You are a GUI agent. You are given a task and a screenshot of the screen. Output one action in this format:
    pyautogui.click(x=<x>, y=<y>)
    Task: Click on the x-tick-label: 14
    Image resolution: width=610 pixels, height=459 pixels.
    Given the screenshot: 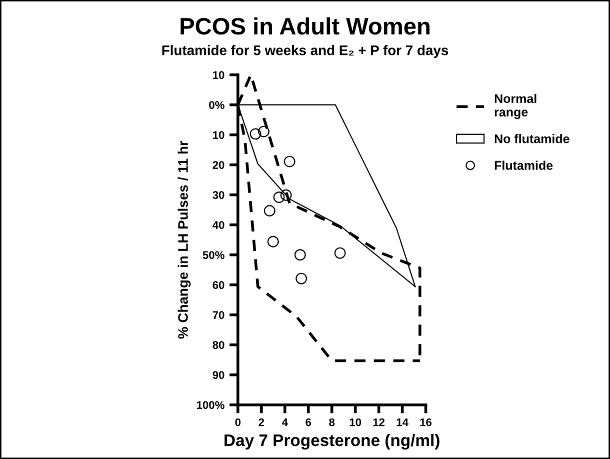 What is the action you would take?
    pyautogui.click(x=402, y=422)
    